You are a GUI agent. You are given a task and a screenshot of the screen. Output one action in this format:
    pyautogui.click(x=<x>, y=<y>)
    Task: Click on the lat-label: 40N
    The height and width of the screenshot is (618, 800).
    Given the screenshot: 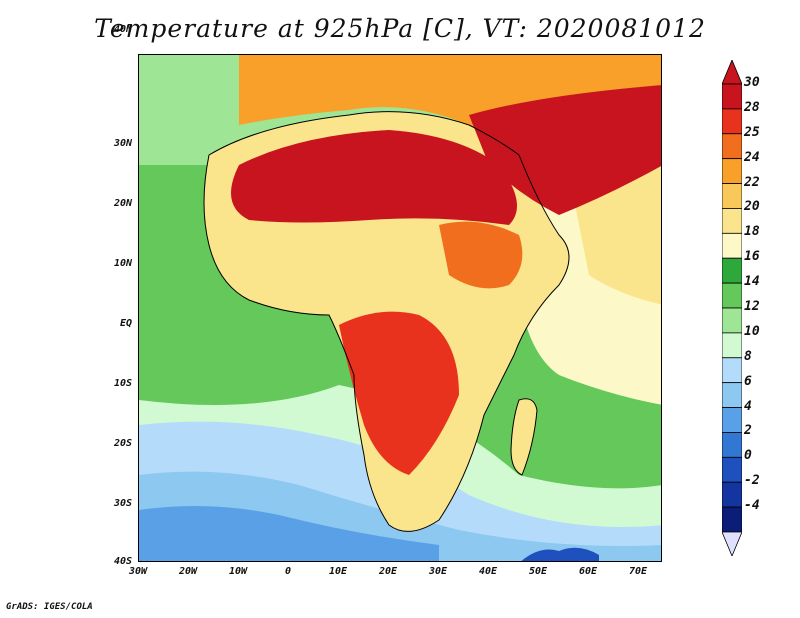 What is the action you would take?
    pyautogui.click(x=122, y=29)
    